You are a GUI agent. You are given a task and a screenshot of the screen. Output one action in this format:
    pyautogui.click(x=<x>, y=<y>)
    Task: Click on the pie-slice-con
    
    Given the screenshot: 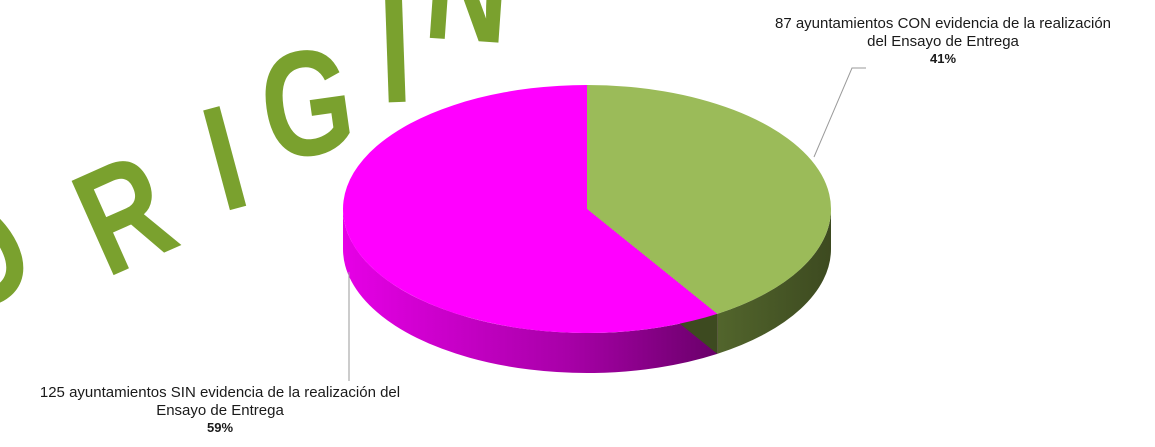 What is the action you would take?
    pyautogui.click(x=709, y=199)
    